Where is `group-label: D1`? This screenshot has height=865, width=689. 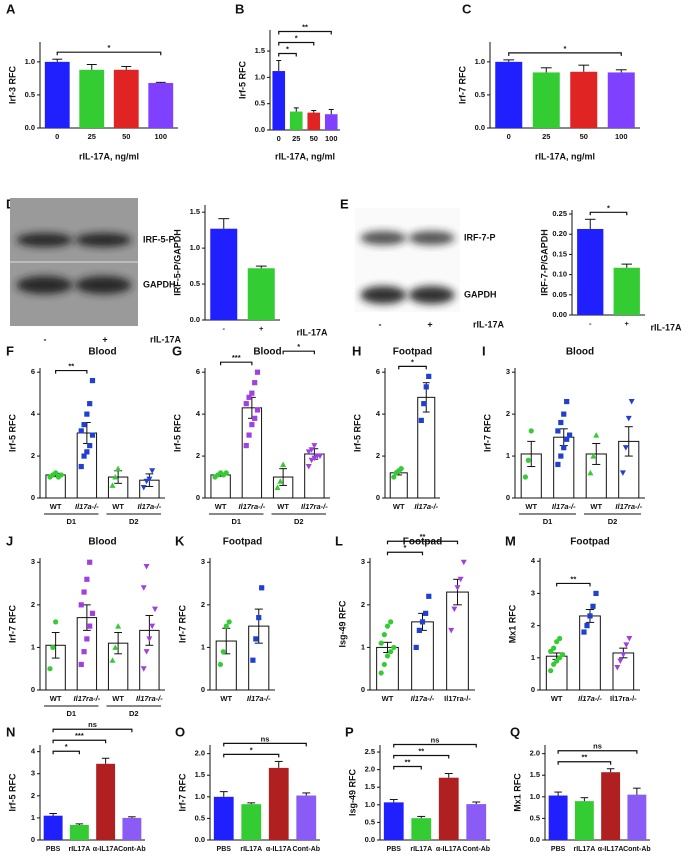
group-label: D1 is located at coordinates (548, 521).